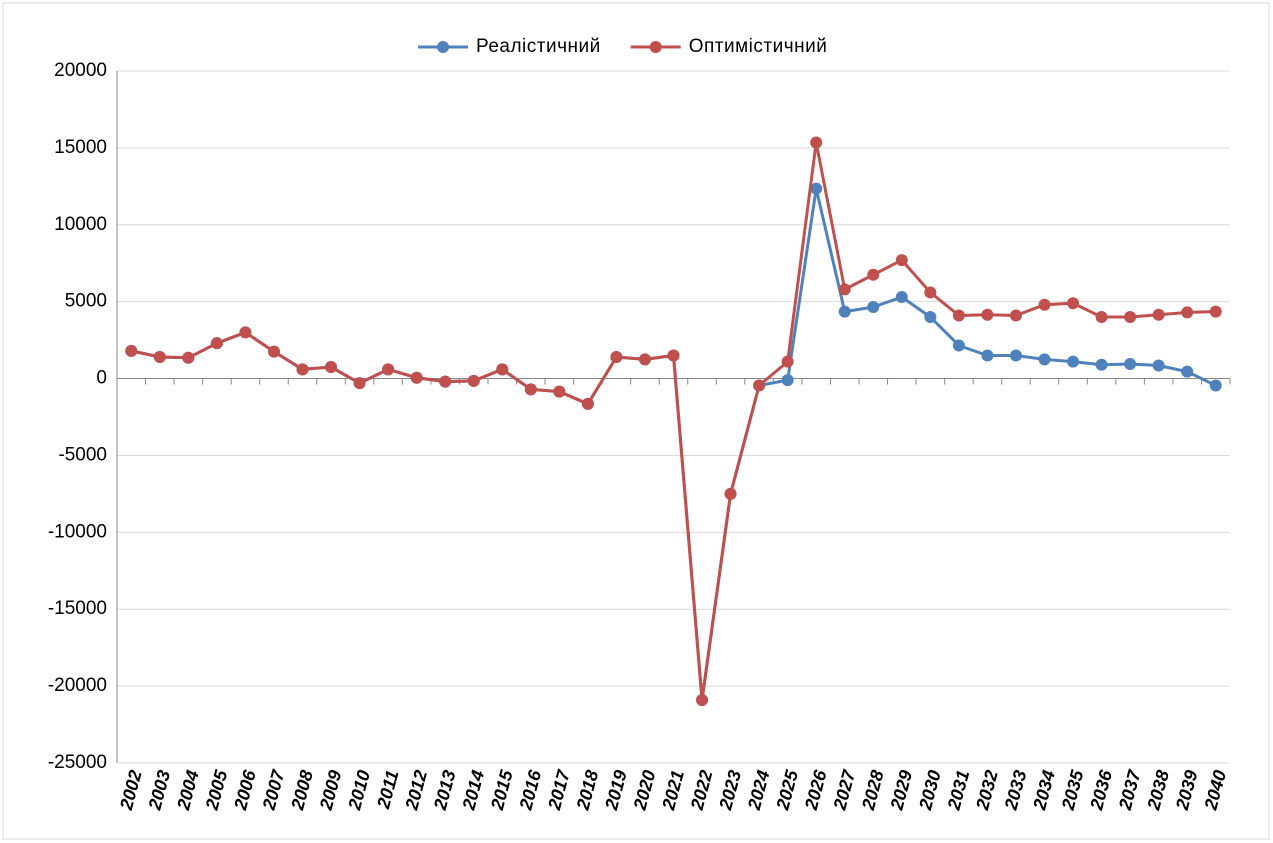 The image size is (1273, 843). Describe the element at coordinates (80, 70) in the screenshot. I see `y-tick-label: 20000` at that location.